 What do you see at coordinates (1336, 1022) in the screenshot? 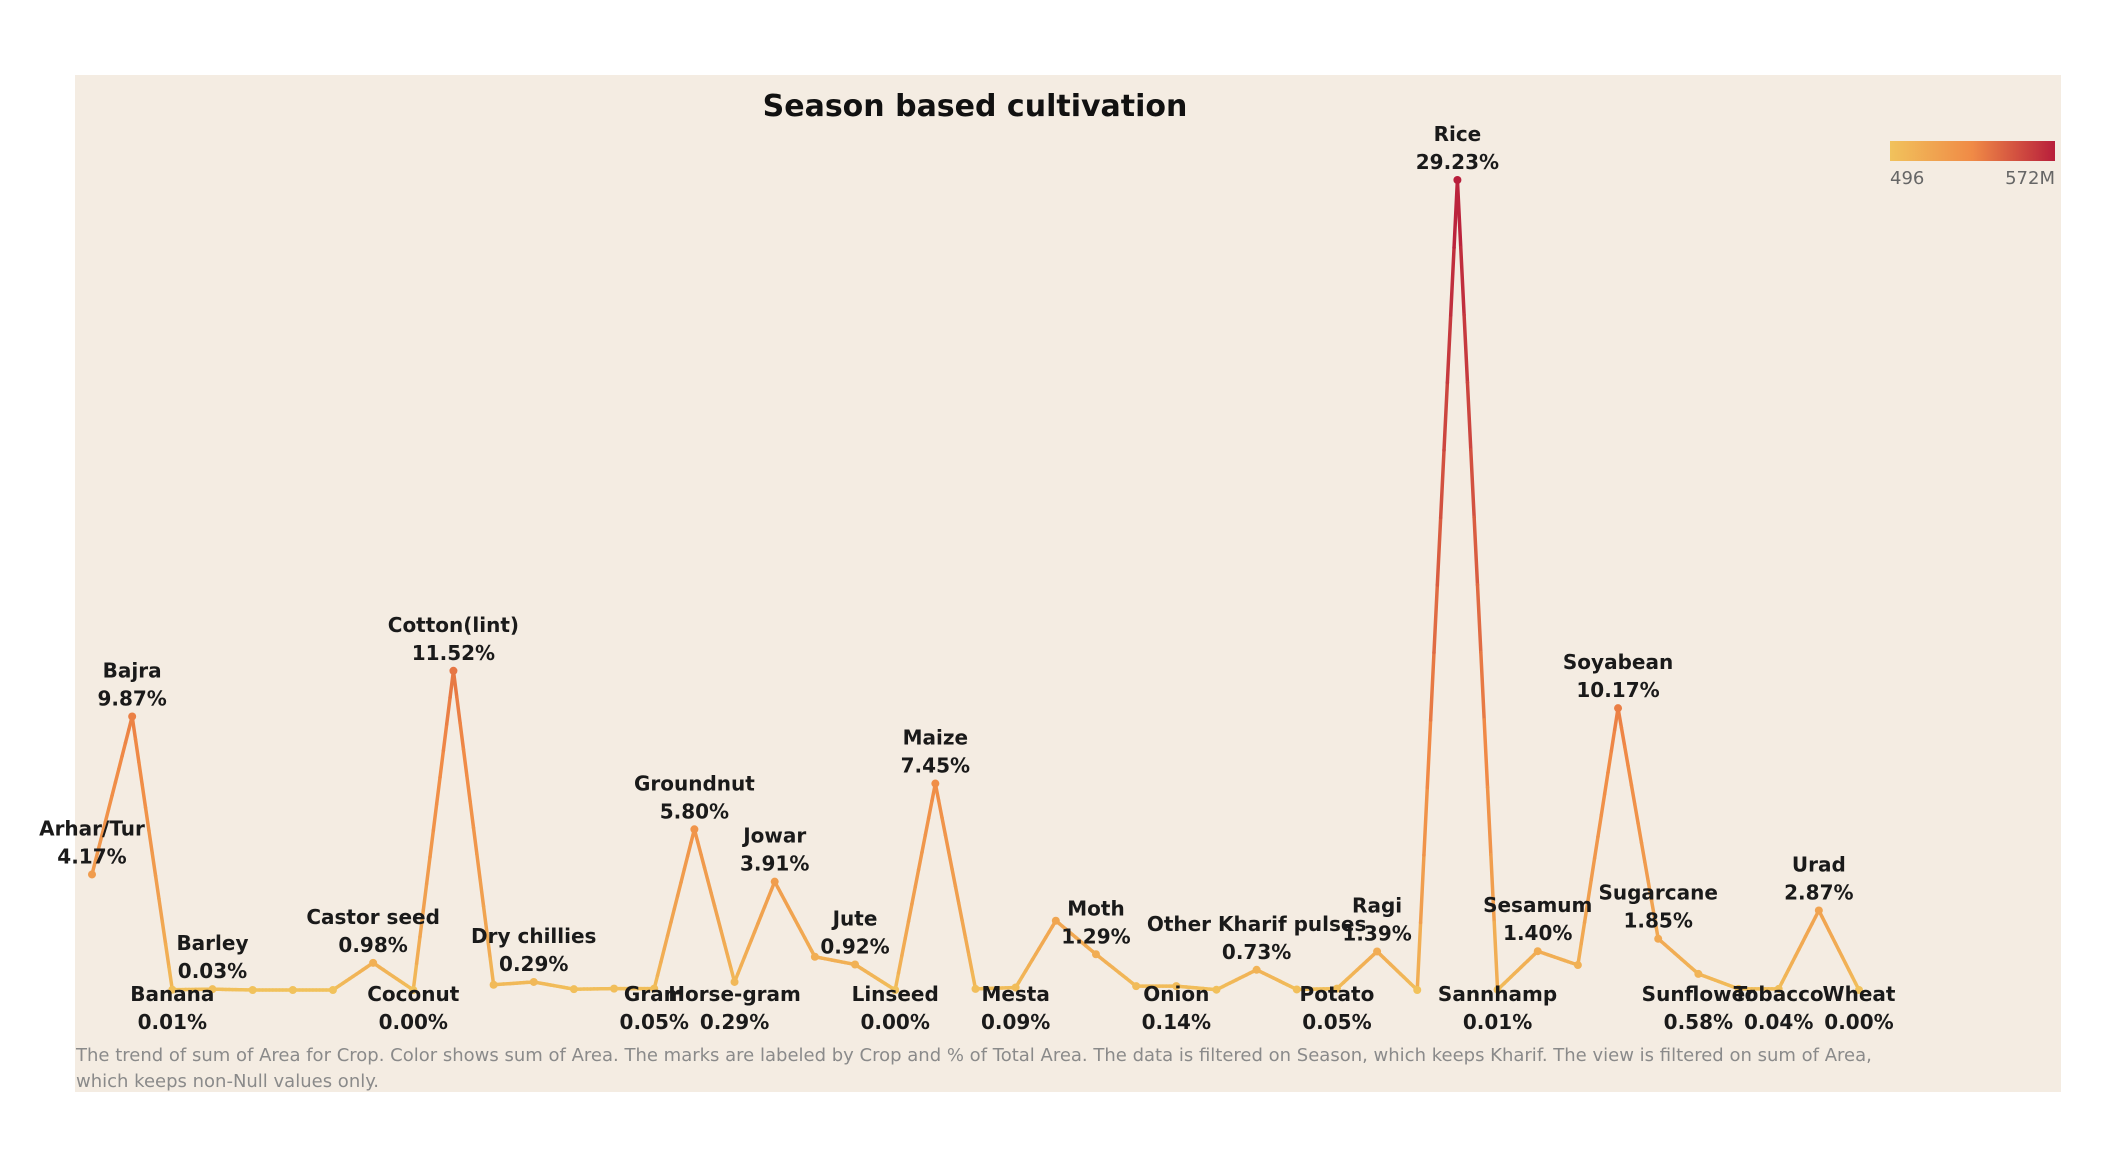
I see `data-label-percent: 0.05%` at bounding box center [1336, 1022].